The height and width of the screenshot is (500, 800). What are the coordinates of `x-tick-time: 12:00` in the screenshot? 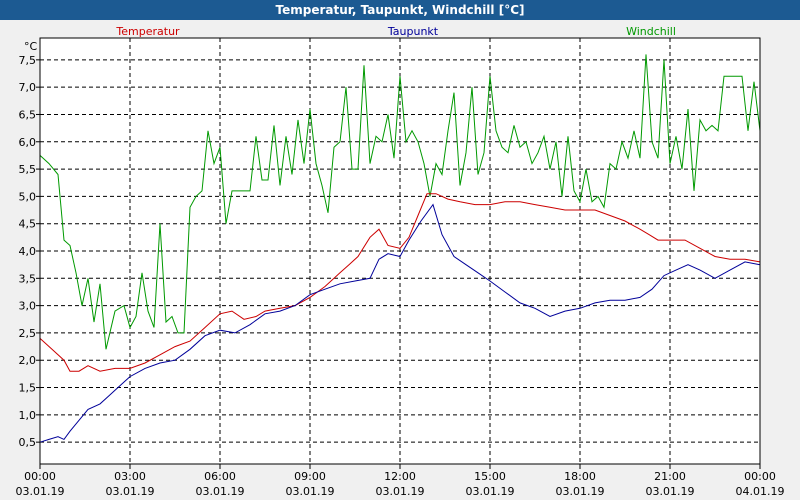 It's located at (400, 476).